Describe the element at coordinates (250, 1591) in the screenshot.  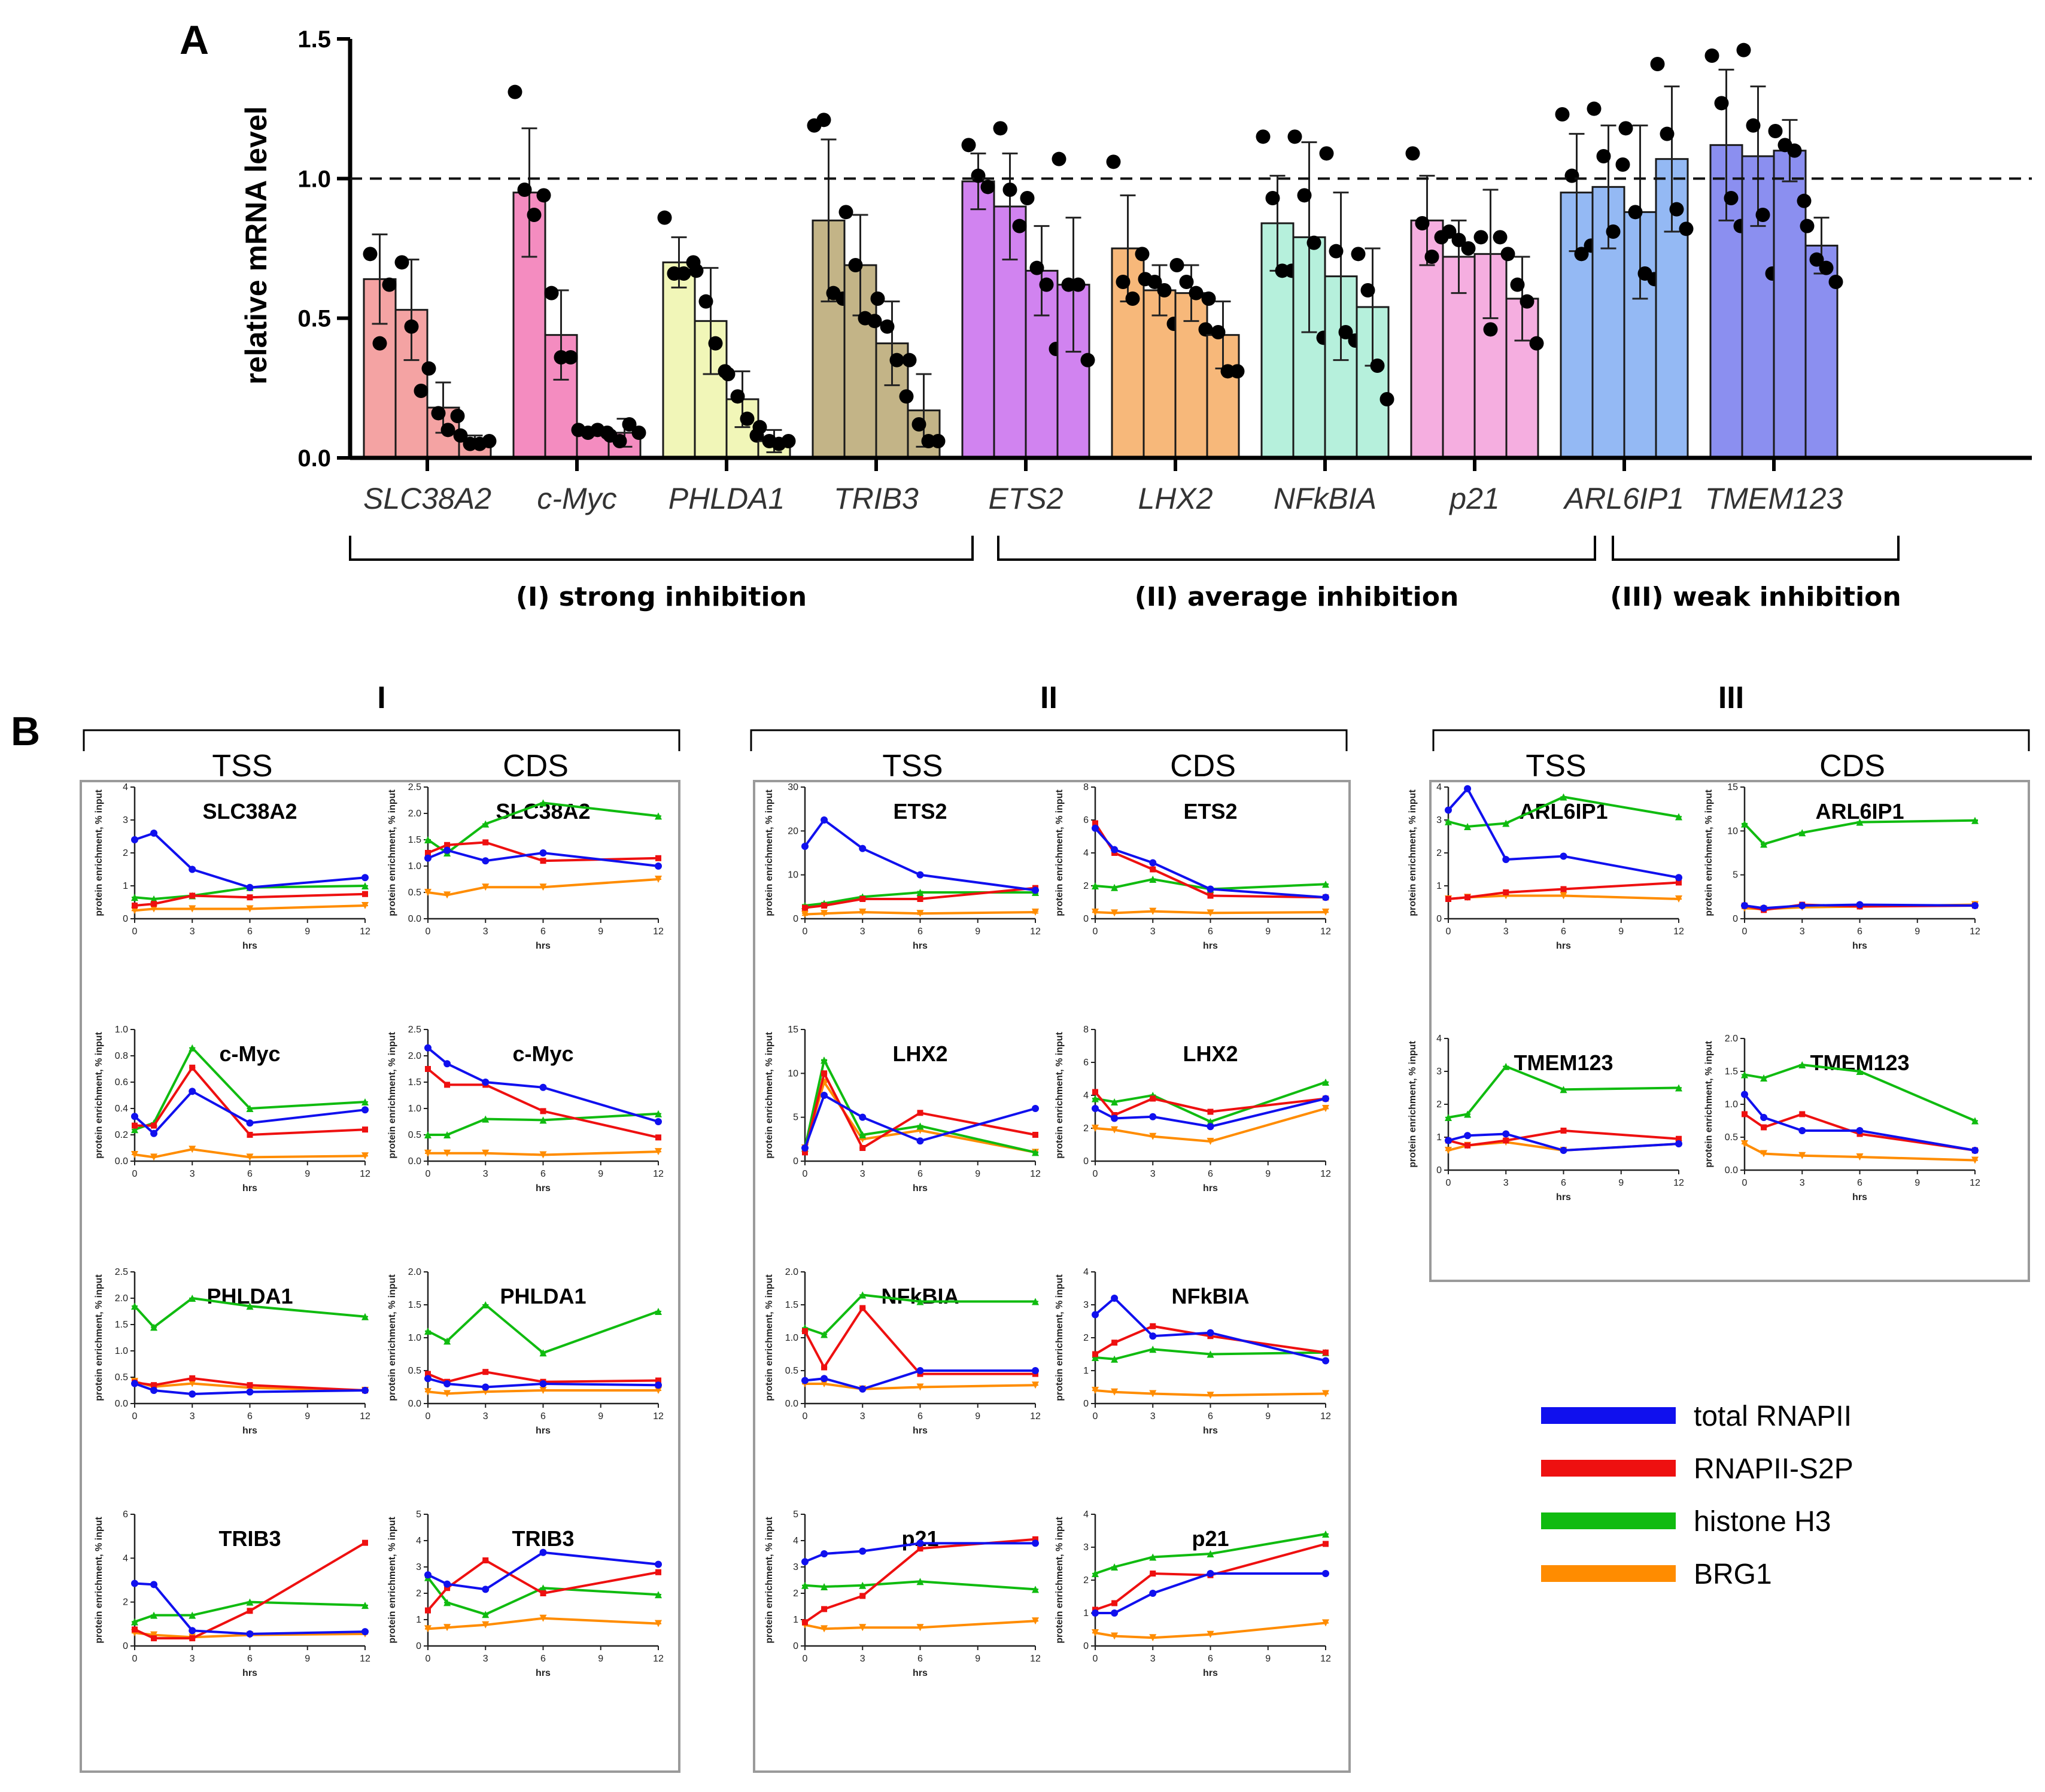
I see `series-line` at that location.